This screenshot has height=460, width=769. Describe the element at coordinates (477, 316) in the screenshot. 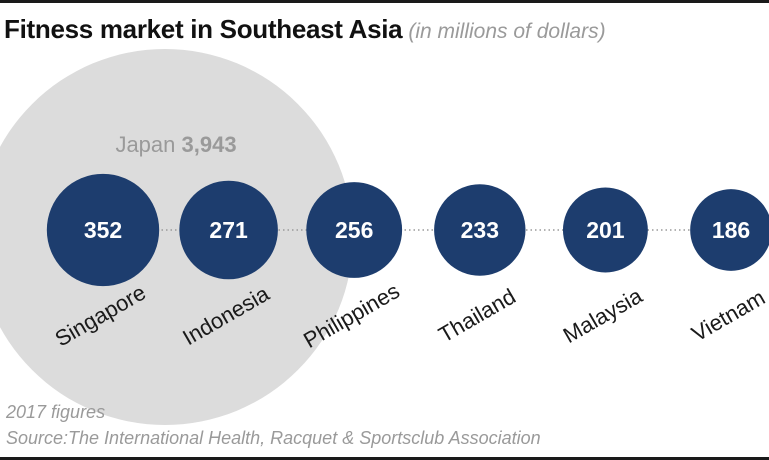

I see `country-label: Thailand` at that location.